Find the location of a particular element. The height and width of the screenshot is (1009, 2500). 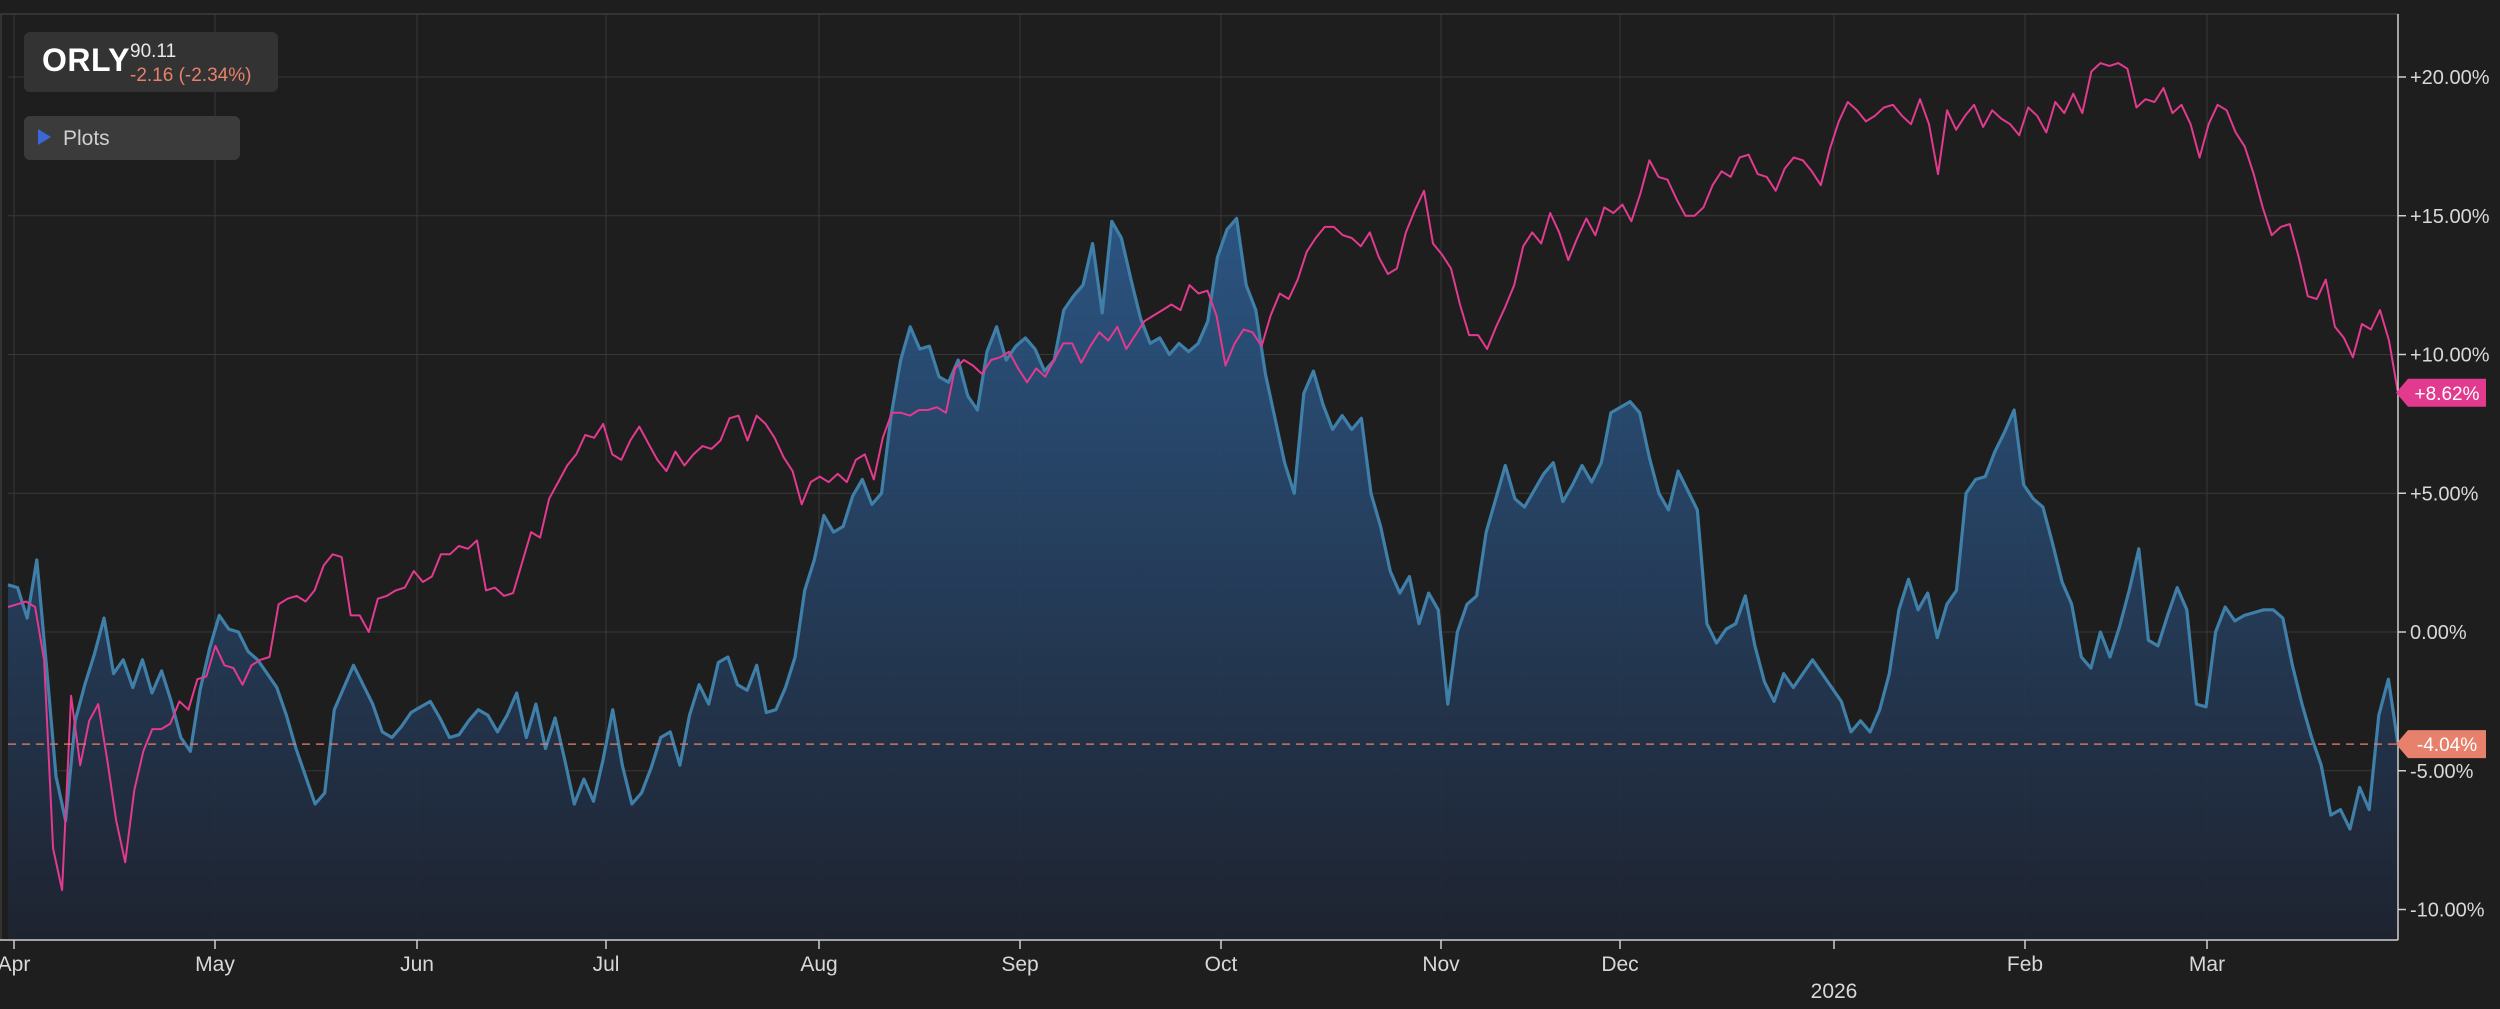

current-value-label: -4.04% is located at coordinates (2447, 745).